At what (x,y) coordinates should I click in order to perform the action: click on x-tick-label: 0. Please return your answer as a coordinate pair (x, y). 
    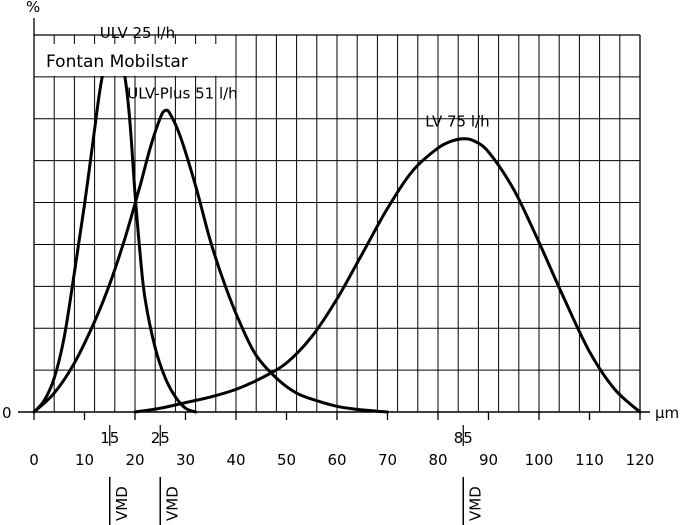
    Looking at the image, I should click on (34, 460).